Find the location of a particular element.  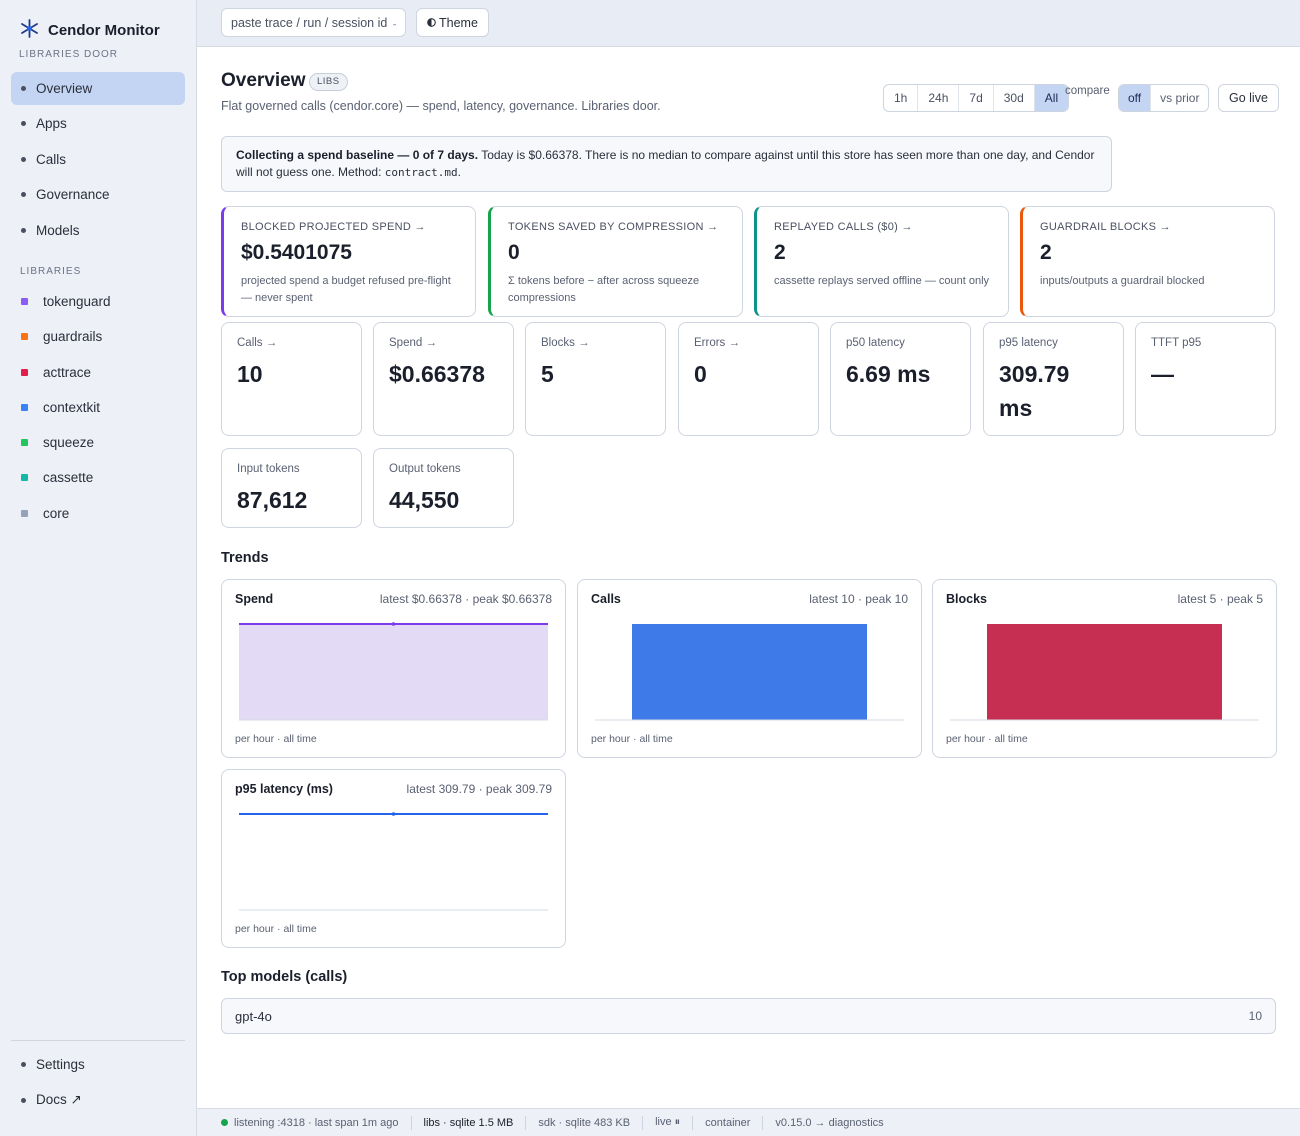

theme-label: Theme is located at coordinates (458, 22).